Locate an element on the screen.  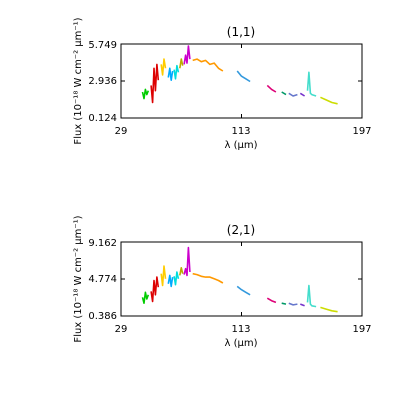
y-tick-label-4774: 4.774 is located at coordinates (102, 279).